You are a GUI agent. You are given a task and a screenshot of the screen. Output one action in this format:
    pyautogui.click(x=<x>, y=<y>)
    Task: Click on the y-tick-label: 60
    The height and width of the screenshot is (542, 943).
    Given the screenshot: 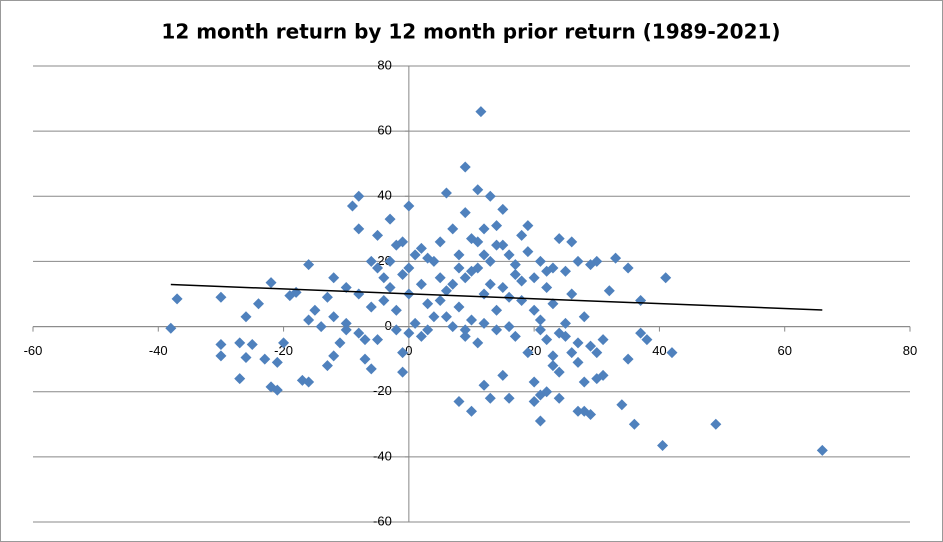 What is the action you would take?
    pyautogui.click(x=384, y=130)
    